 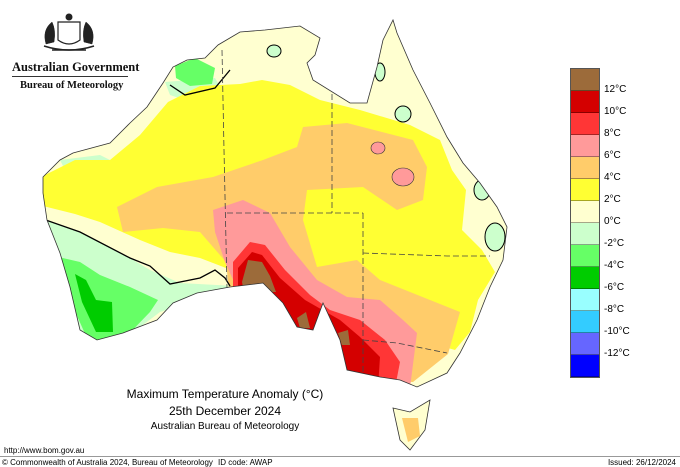 What do you see at coordinates (245, 462) in the screenshot?
I see `id-code: ID code: AWAP` at bounding box center [245, 462].